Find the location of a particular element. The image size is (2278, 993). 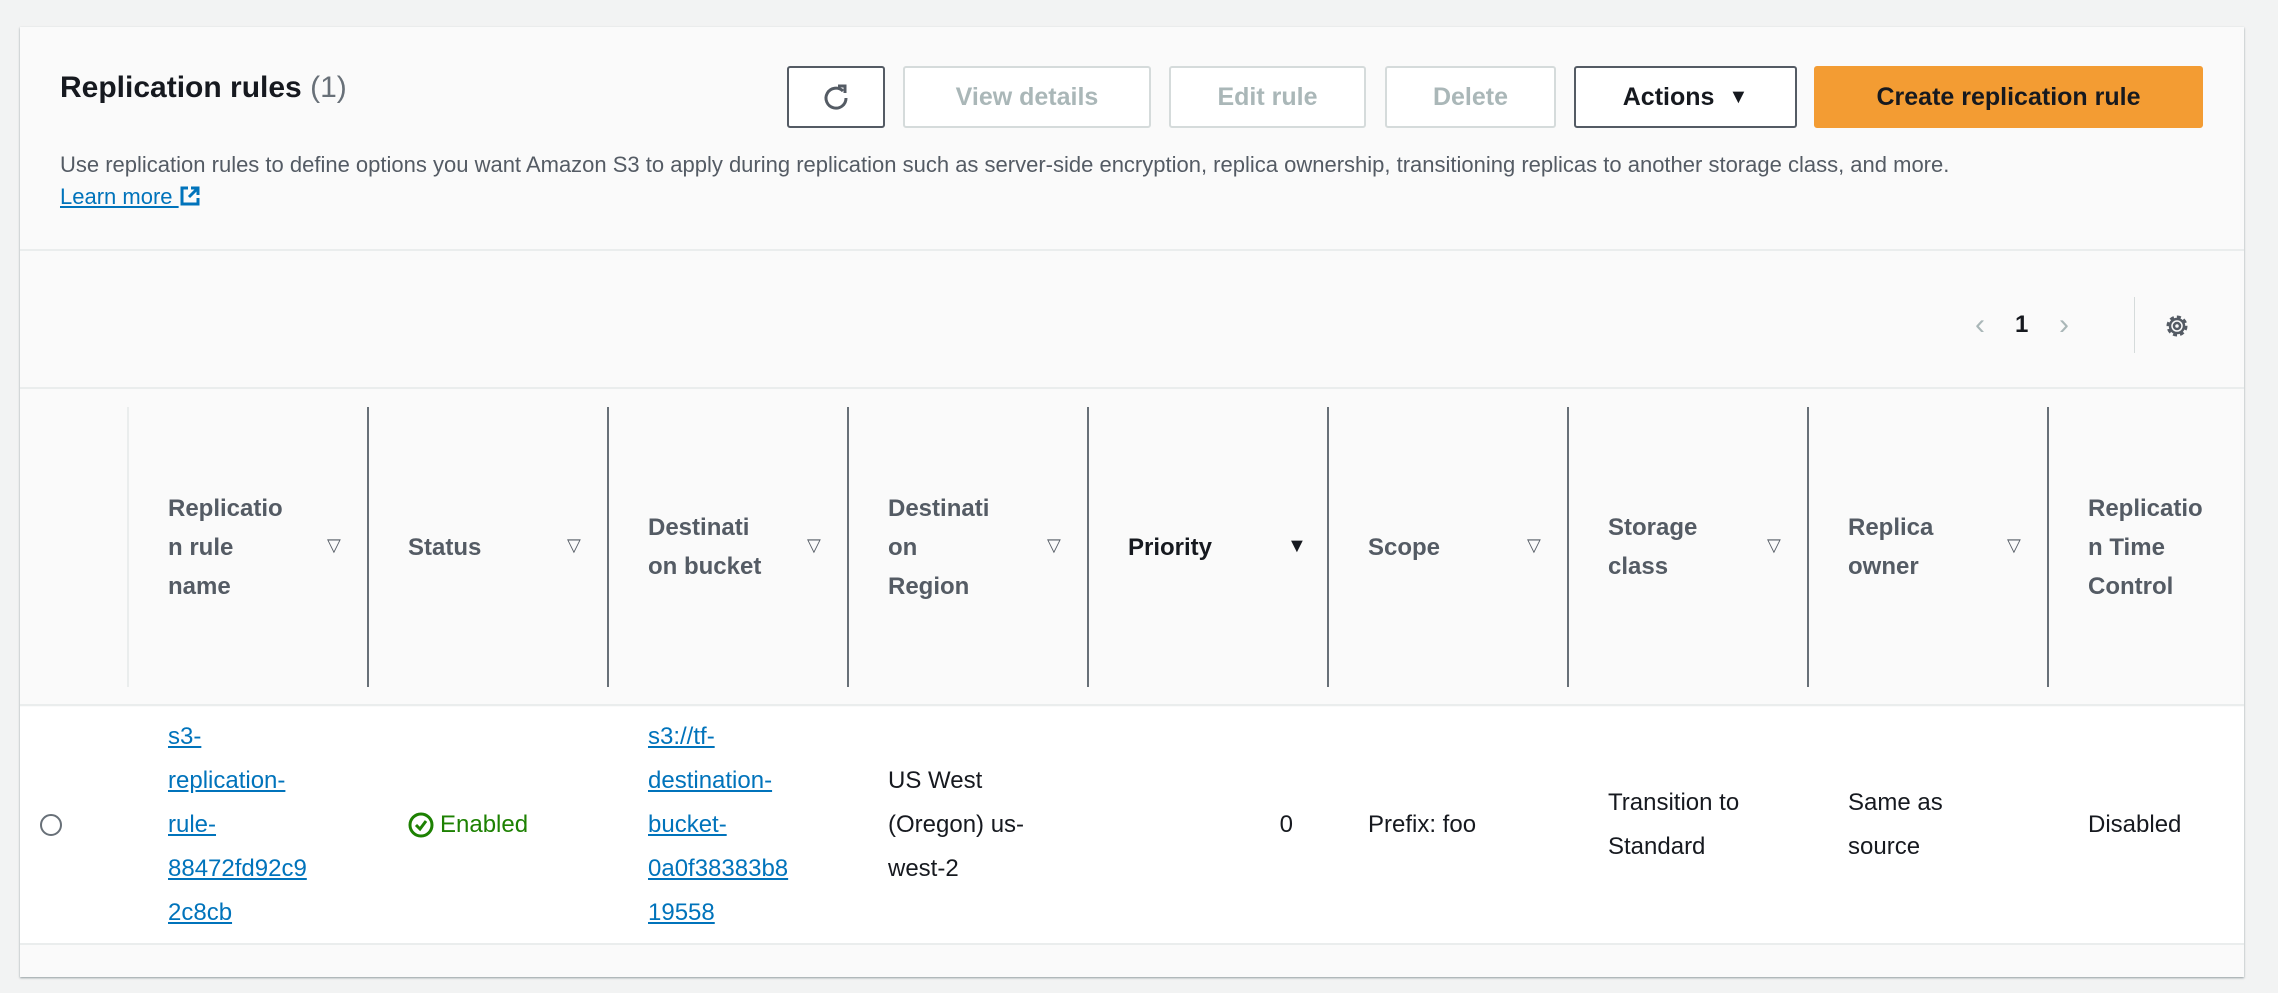

priority-value: 0 is located at coordinates (1286, 824).